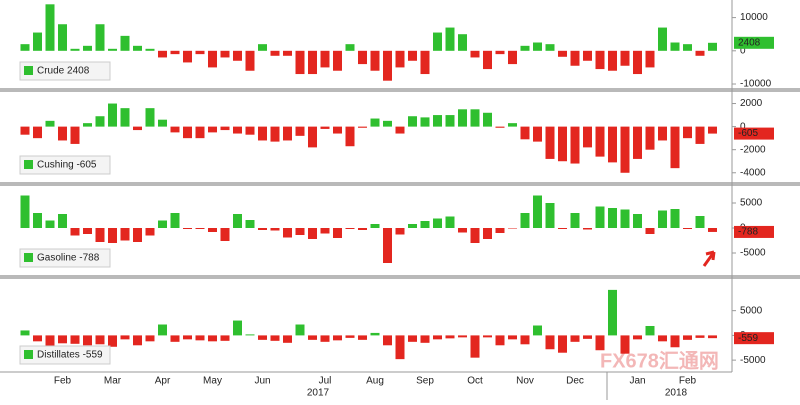  Describe the element at coordinates (756, 84) in the screenshot. I see `y-tick-label: -10000` at that location.